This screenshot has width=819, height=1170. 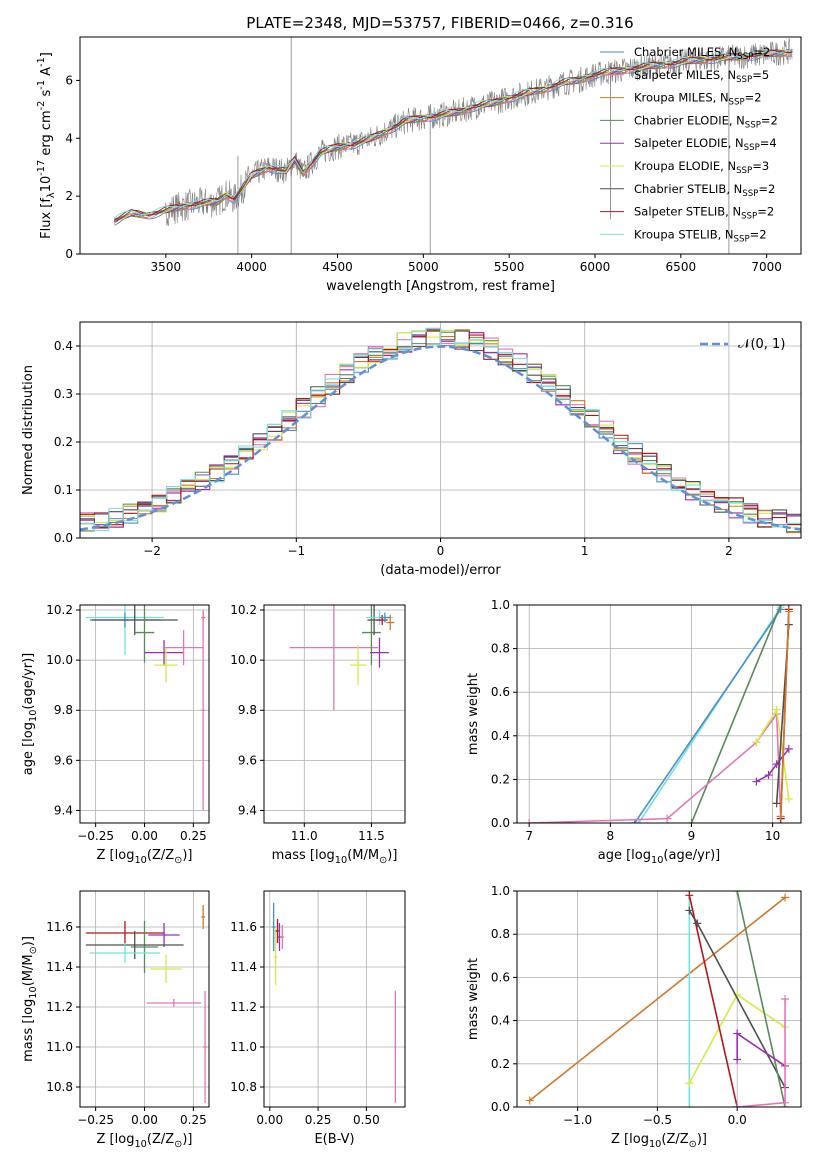 I want to click on weight-line-ss, so click(x=713, y=1001).